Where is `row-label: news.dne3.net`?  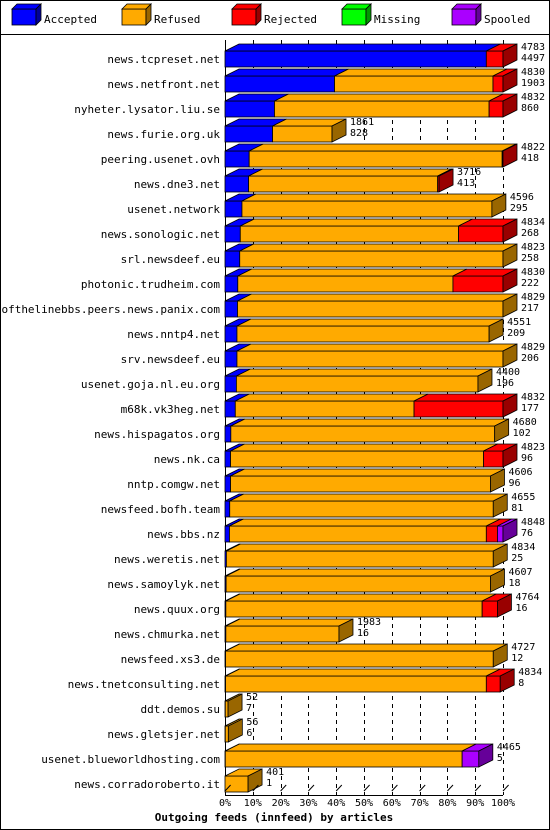 row-label: news.dne3.net is located at coordinates (177, 184).